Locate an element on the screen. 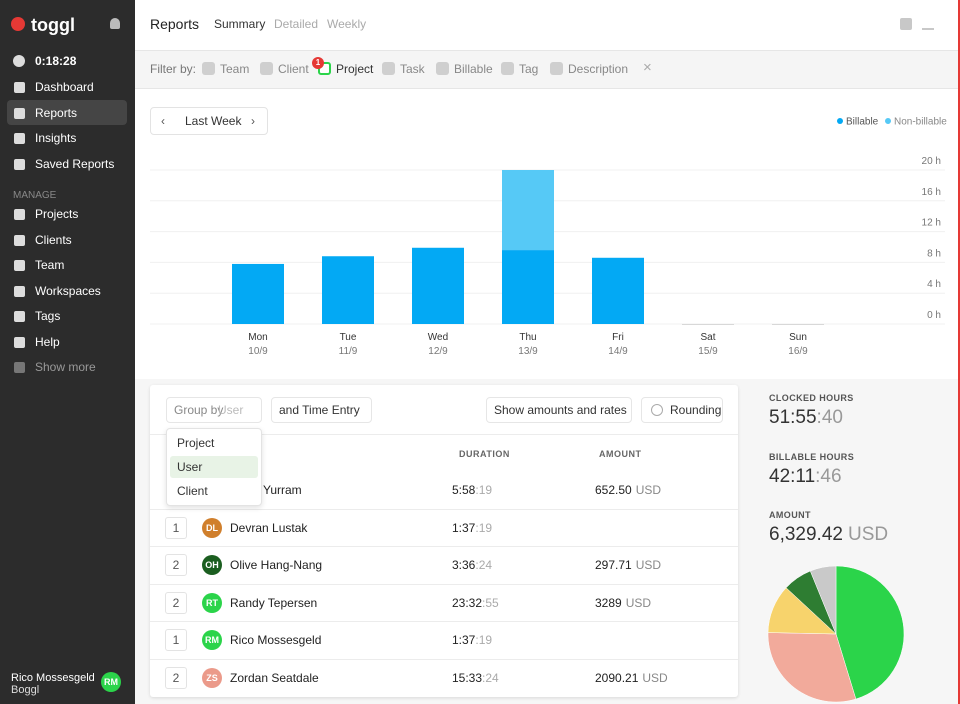 The image size is (960, 704). filter: Task is located at coordinates (412, 69).